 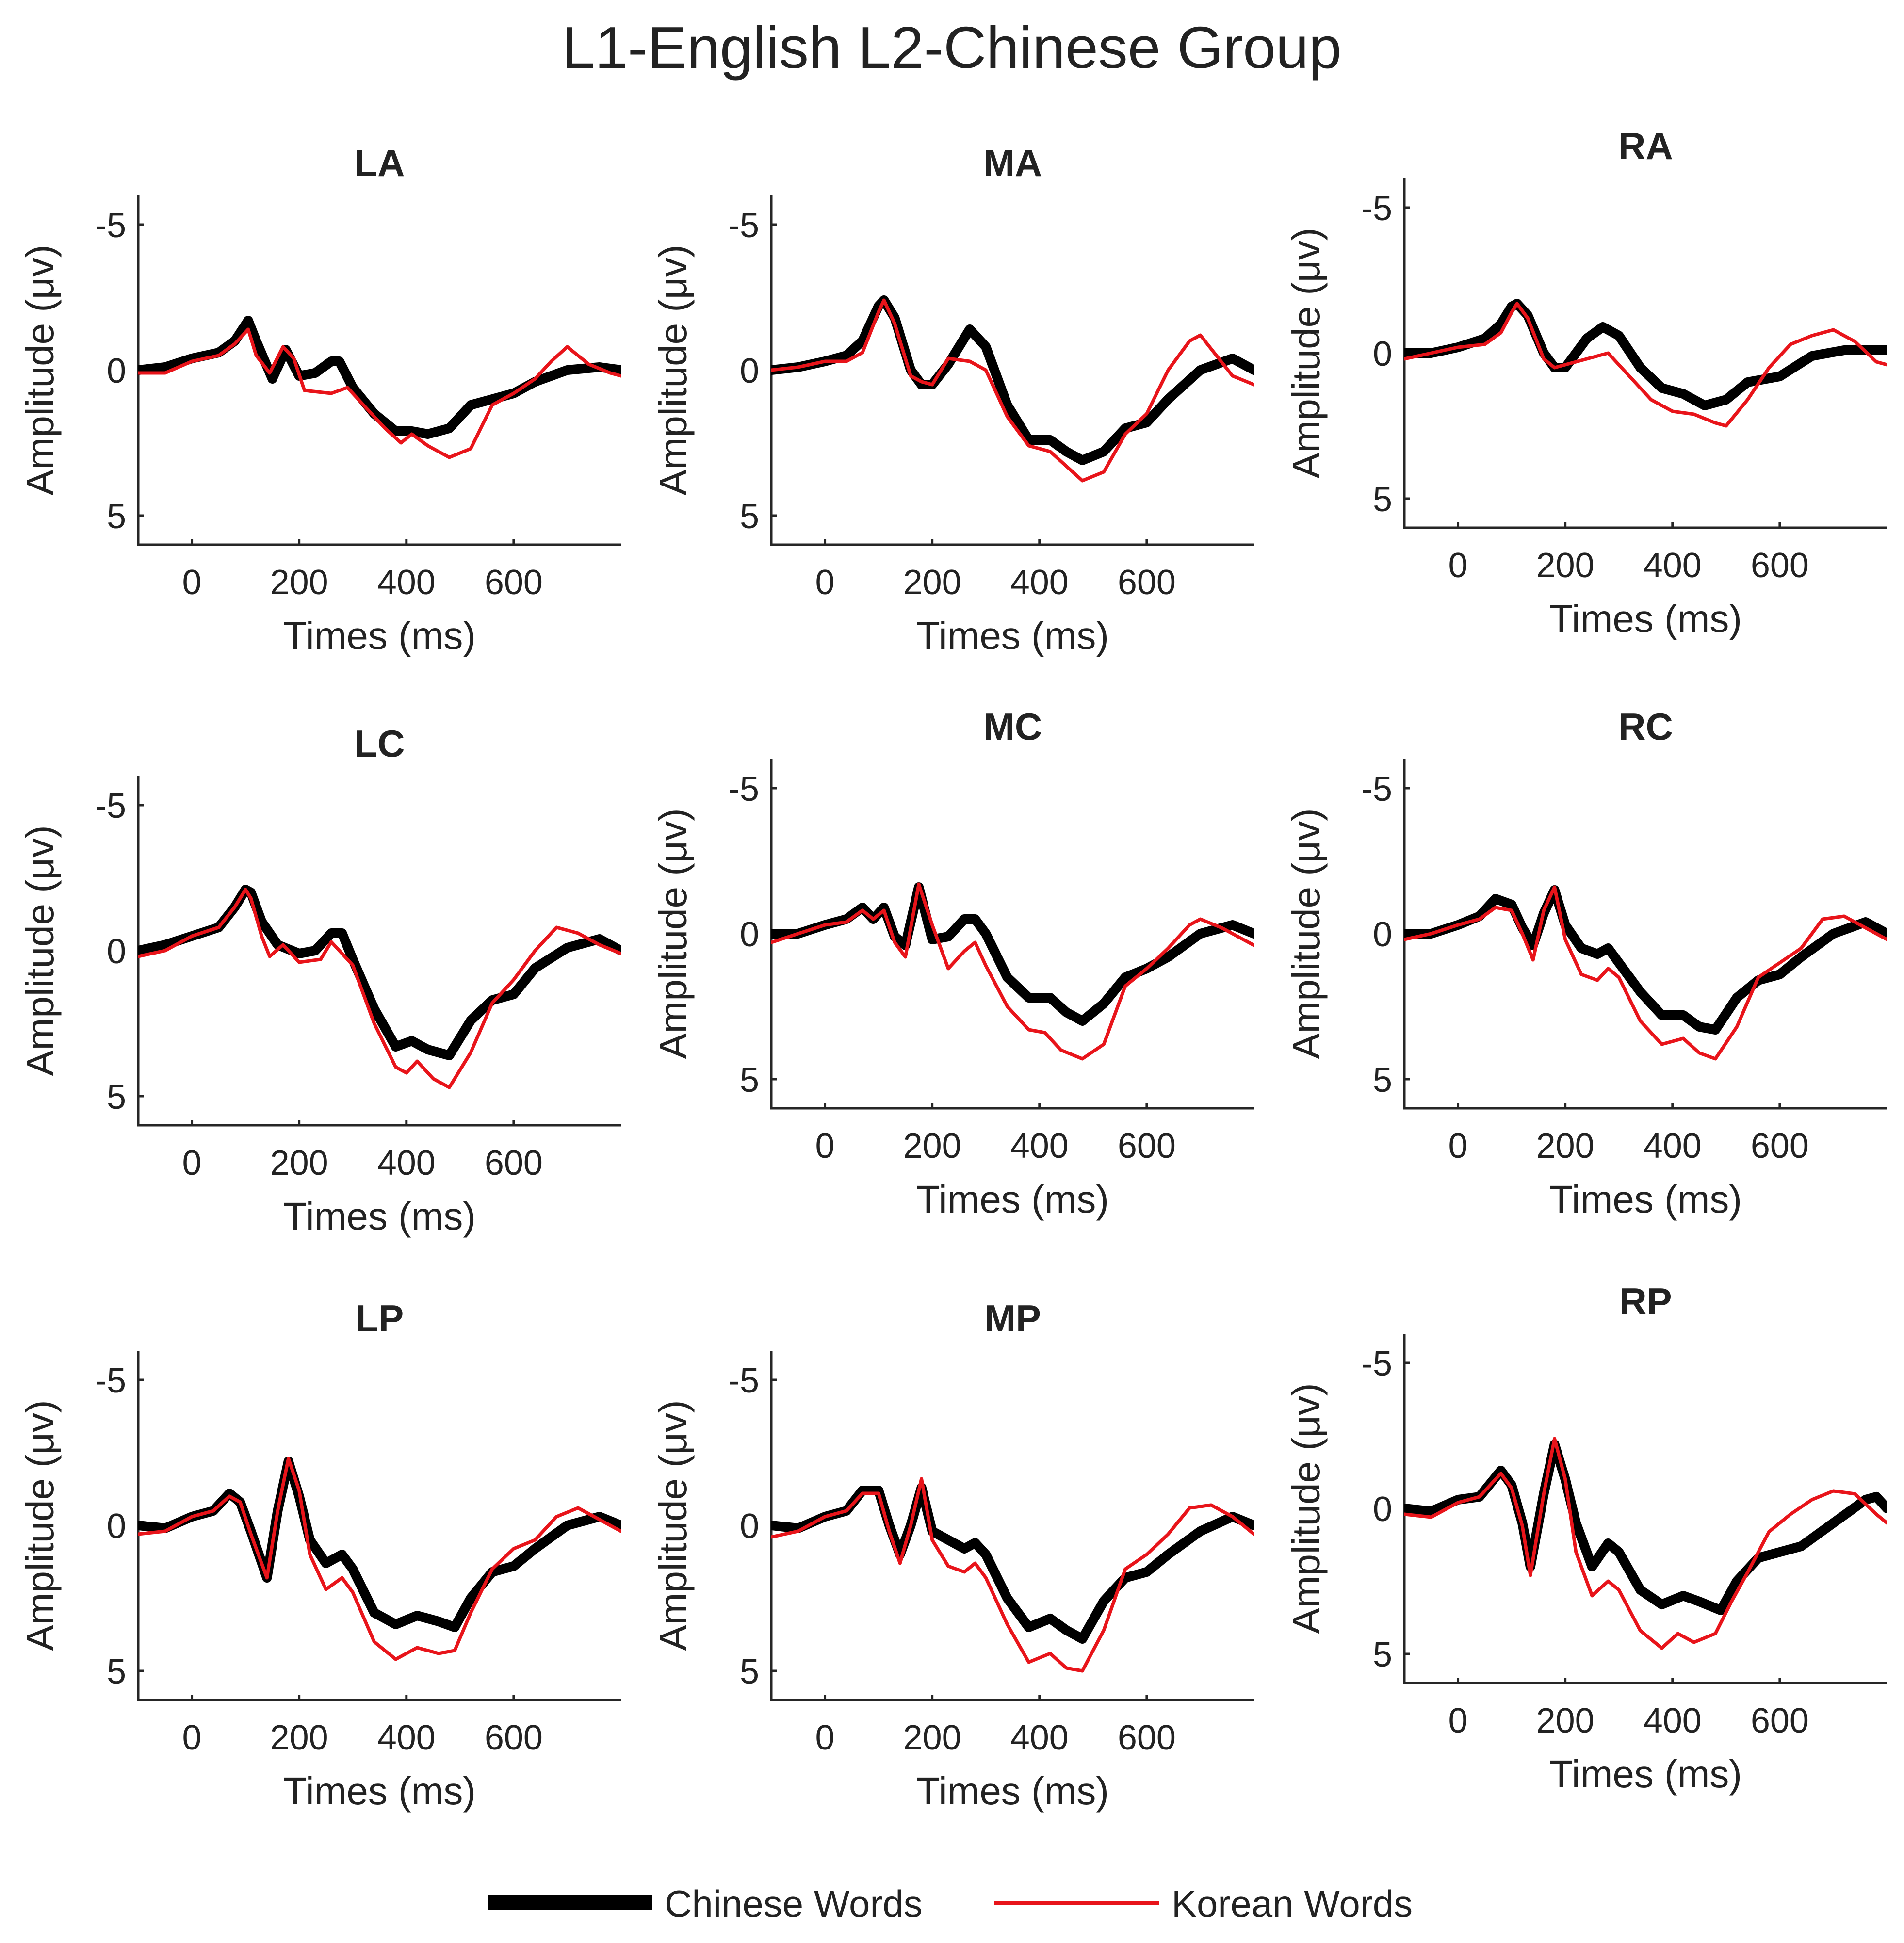 I want to click on axes-rc, so click(x=1645, y=934).